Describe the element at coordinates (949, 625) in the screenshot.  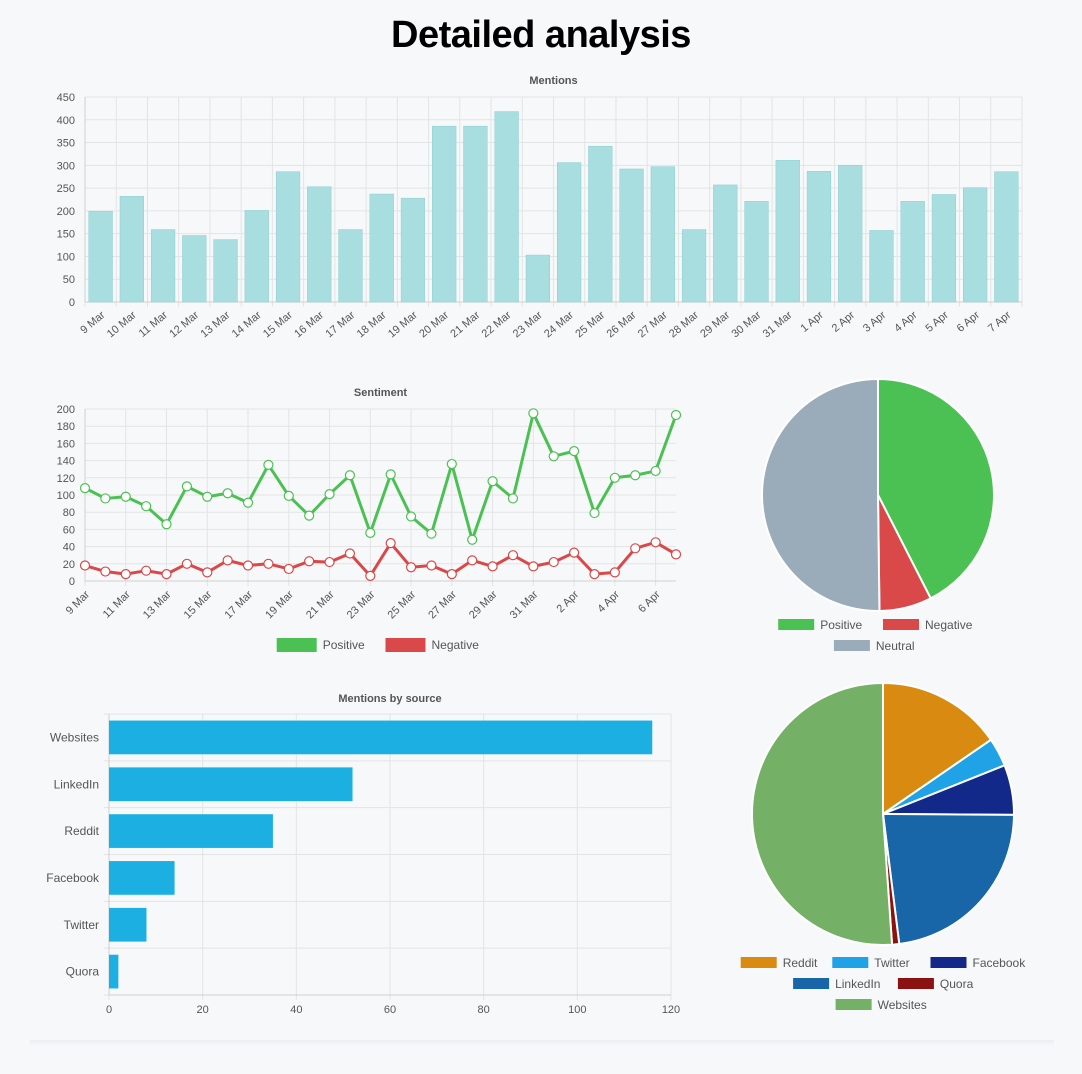
I see `negative-legend-label: Negative` at that location.